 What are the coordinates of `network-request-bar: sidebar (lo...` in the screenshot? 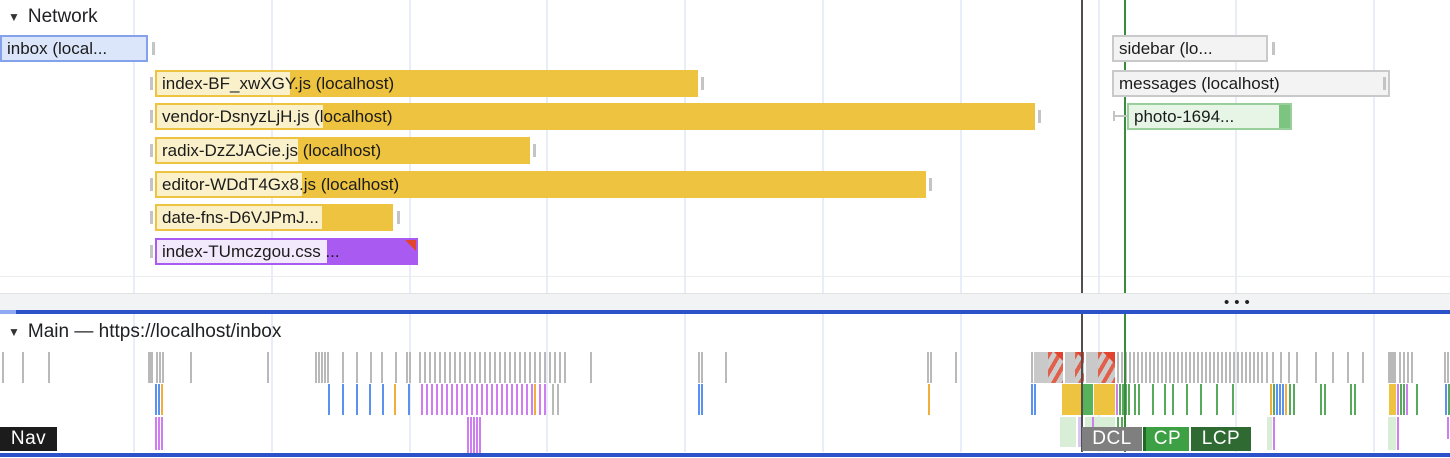 It's located at (1190, 48).